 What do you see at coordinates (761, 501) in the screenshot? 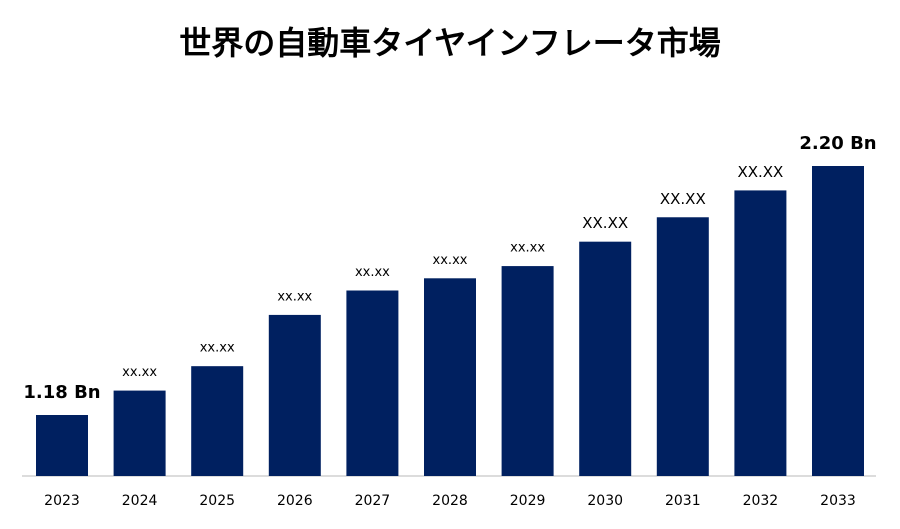
I see `x-tick-label: 2032` at bounding box center [761, 501].